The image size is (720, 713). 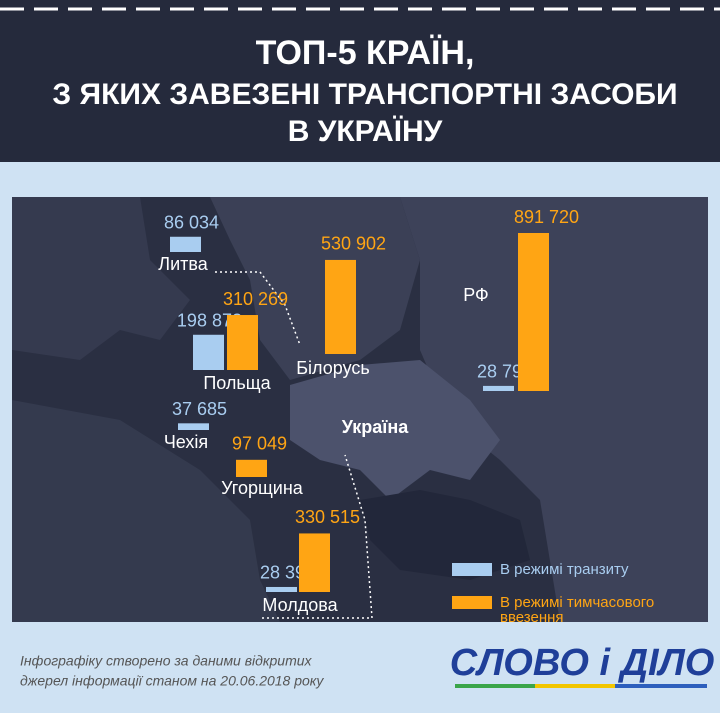 I want to click on title-line: В УКРАЇНУ, so click(x=365, y=131).